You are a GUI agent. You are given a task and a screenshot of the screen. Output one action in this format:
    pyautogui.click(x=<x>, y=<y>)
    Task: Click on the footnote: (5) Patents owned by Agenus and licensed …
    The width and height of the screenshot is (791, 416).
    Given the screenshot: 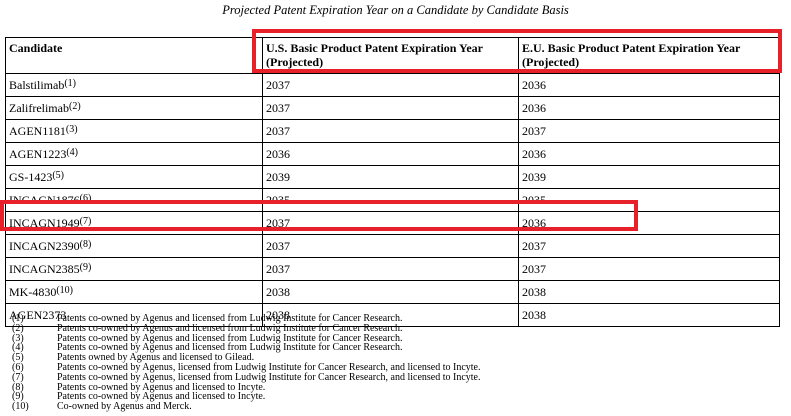 What is the action you would take?
    pyautogui.click(x=397, y=358)
    